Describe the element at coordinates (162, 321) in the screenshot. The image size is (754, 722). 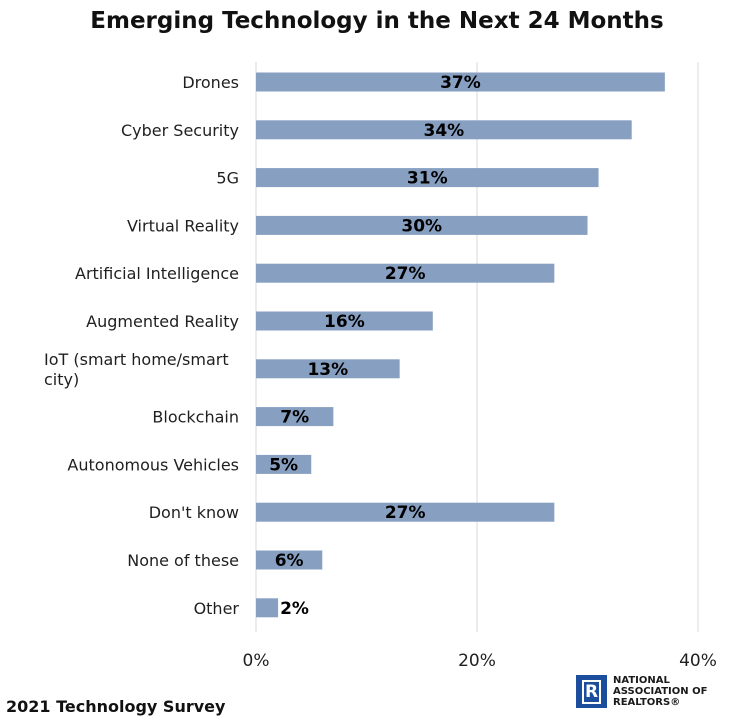
I see `category-label: Augmented Reality` at that location.